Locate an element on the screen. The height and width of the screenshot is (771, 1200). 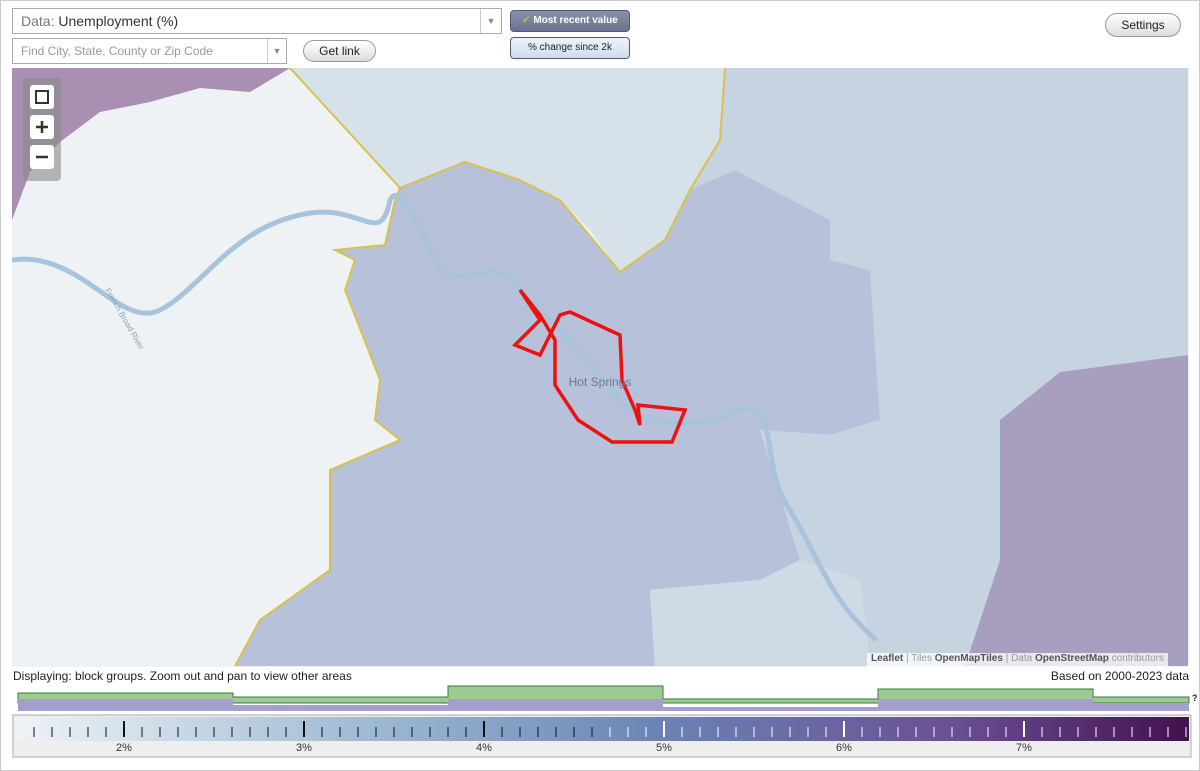
attribution-text: | Data is located at coordinates (1019, 658).